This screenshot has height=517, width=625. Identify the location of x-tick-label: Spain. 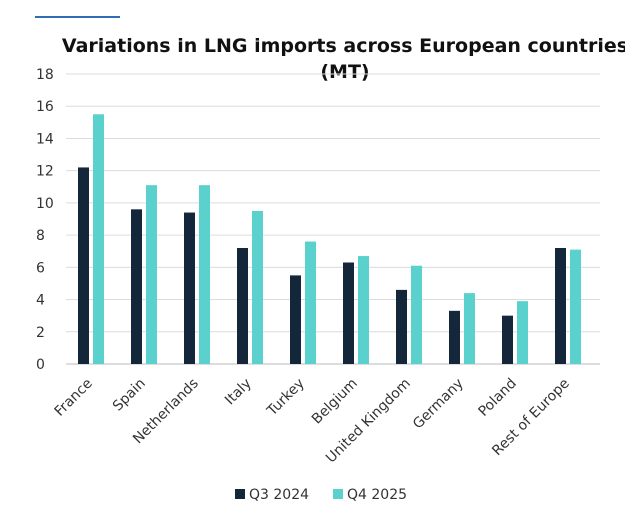
(129, 395).